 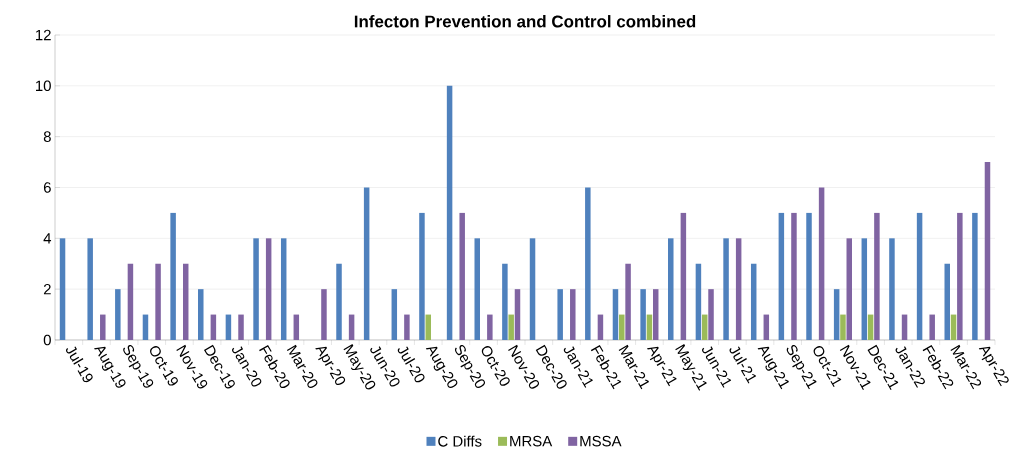 What do you see at coordinates (460, 441) in the screenshot?
I see `legend-label: C Diffs` at bounding box center [460, 441].